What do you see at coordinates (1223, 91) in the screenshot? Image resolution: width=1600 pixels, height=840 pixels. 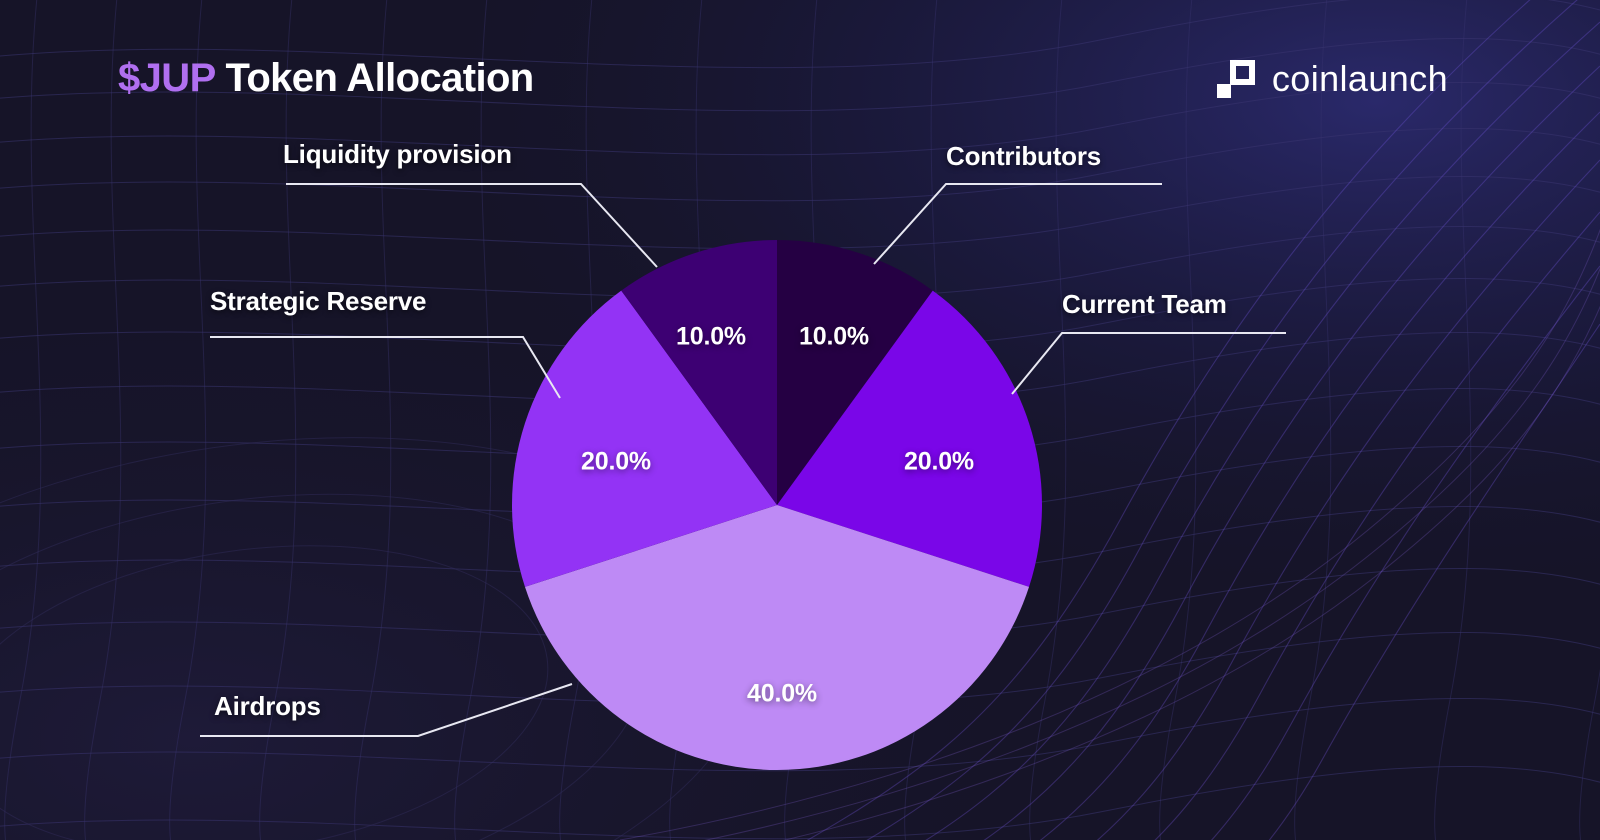 I see `logo-square-solid` at bounding box center [1223, 91].